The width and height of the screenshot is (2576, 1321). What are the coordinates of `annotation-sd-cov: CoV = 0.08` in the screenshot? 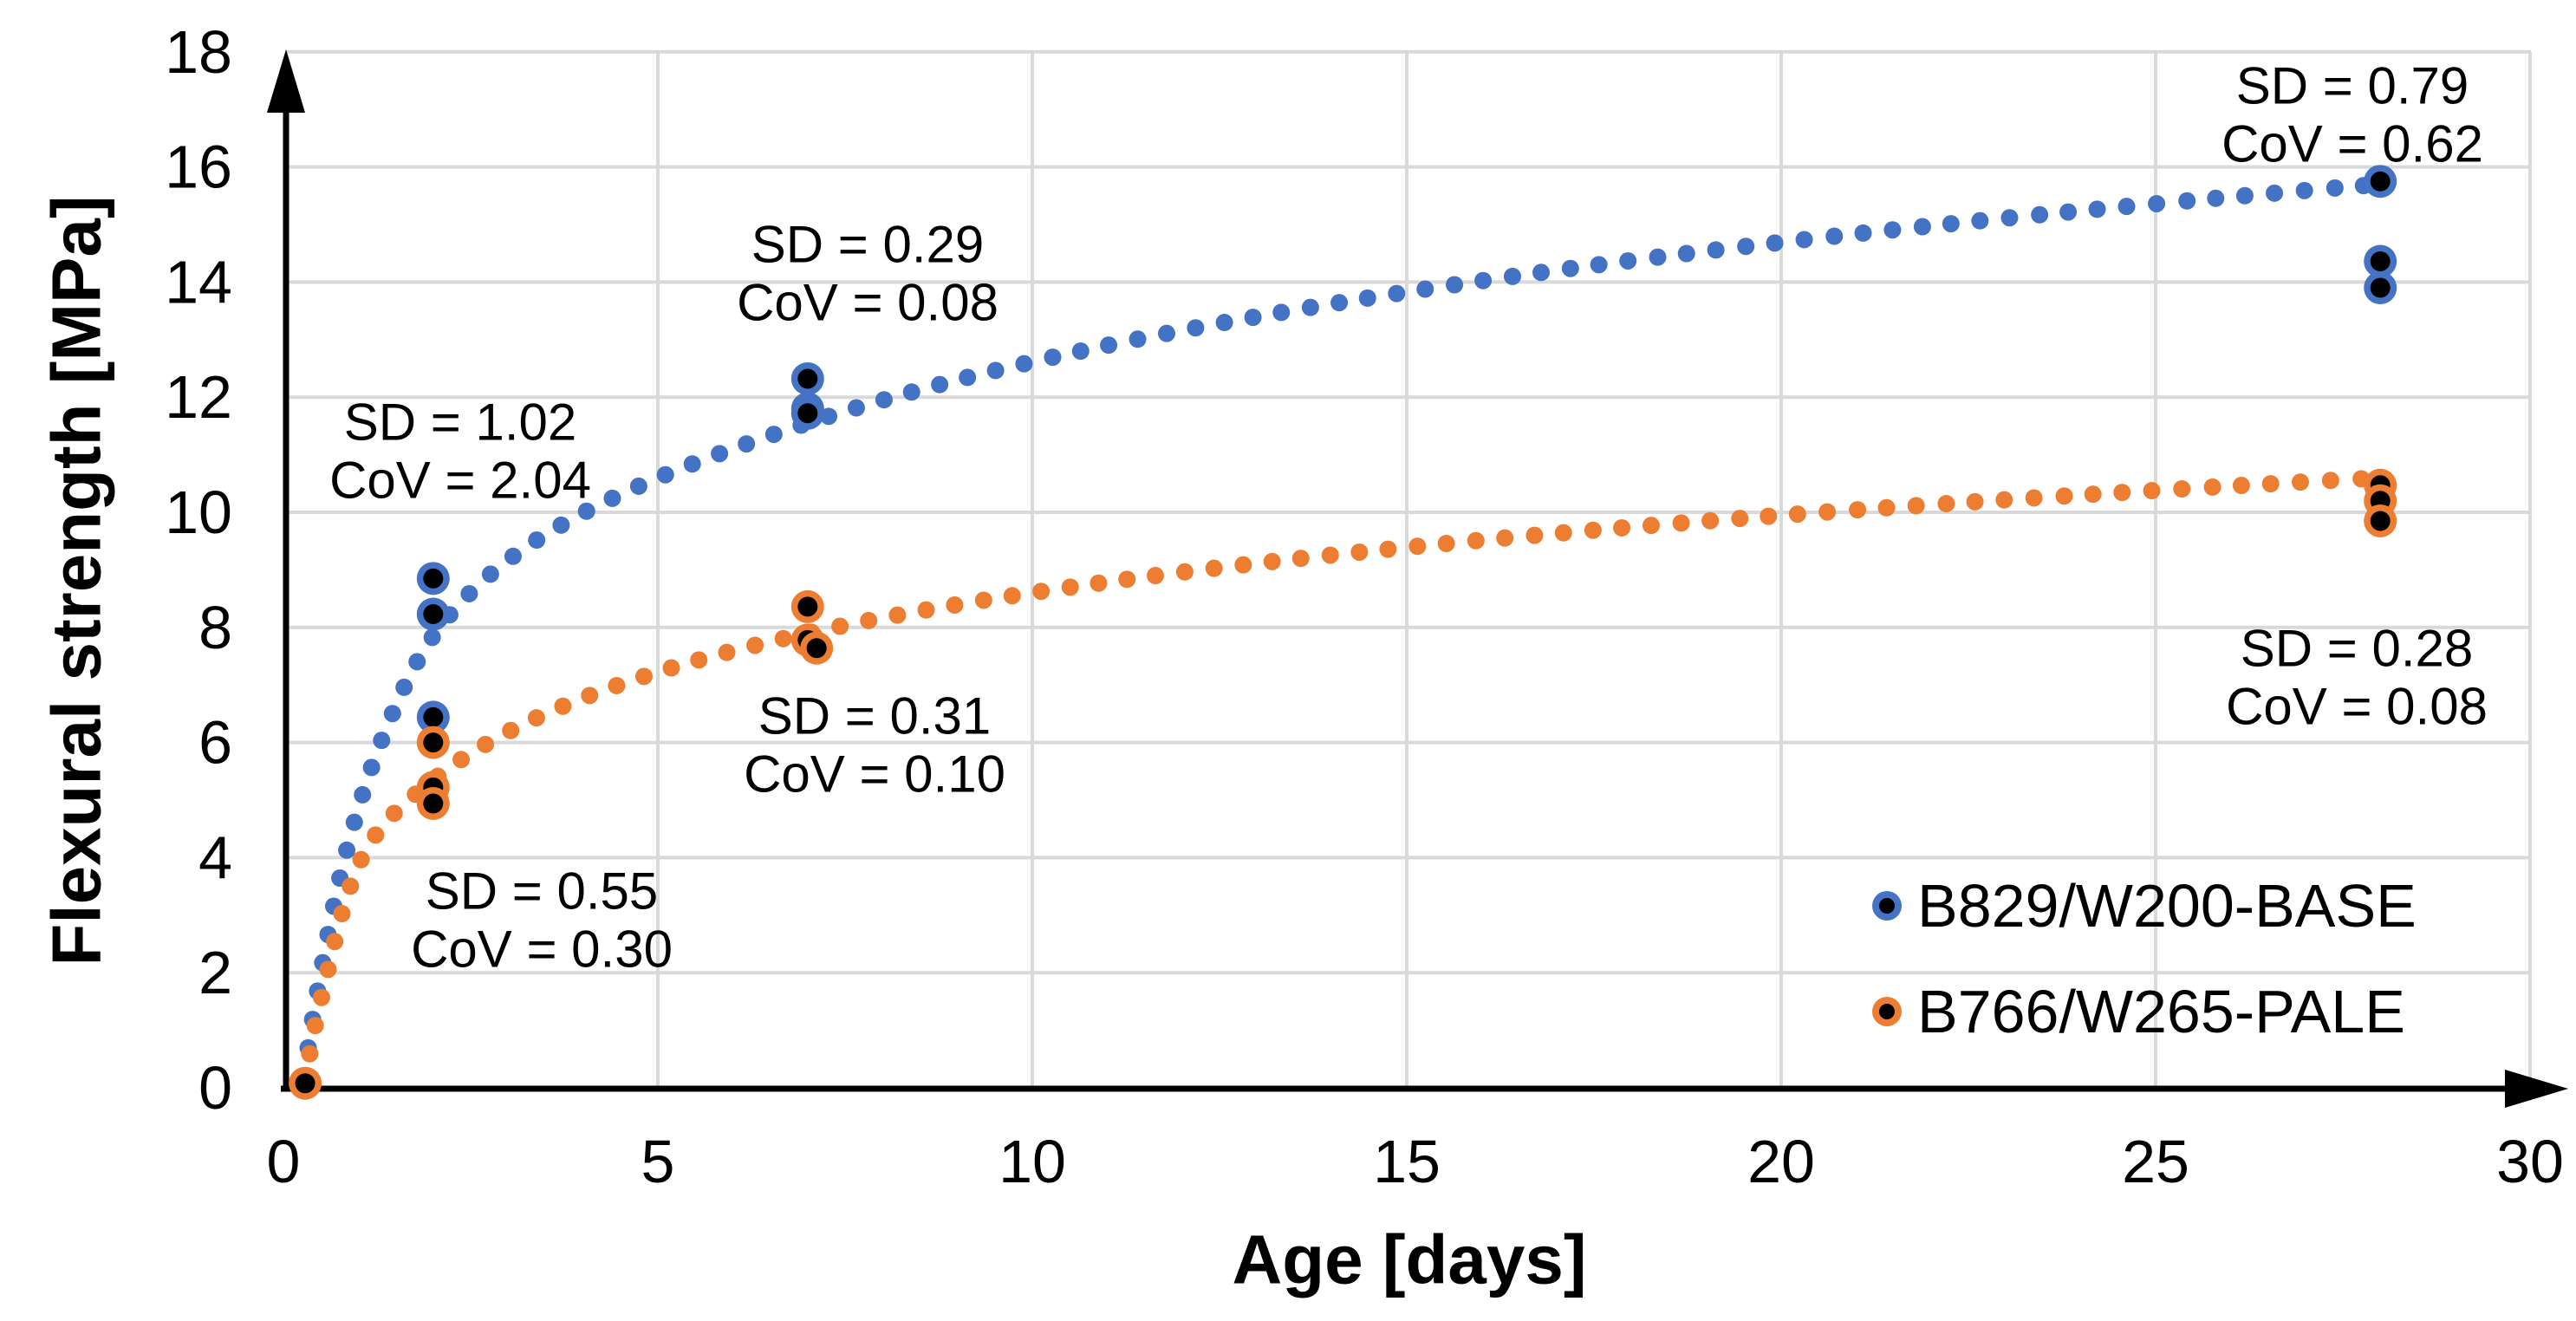 It's located at (2357, 707).